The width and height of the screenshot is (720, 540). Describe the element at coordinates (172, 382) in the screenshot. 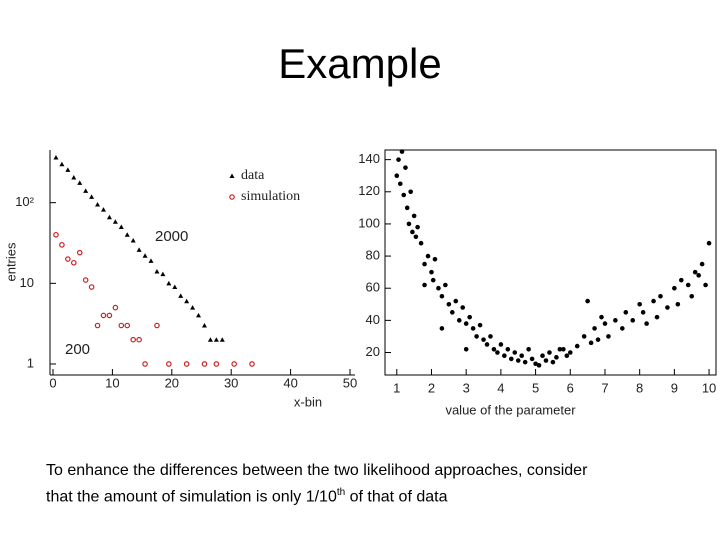

I see `x-tick-label: 20` at that location.